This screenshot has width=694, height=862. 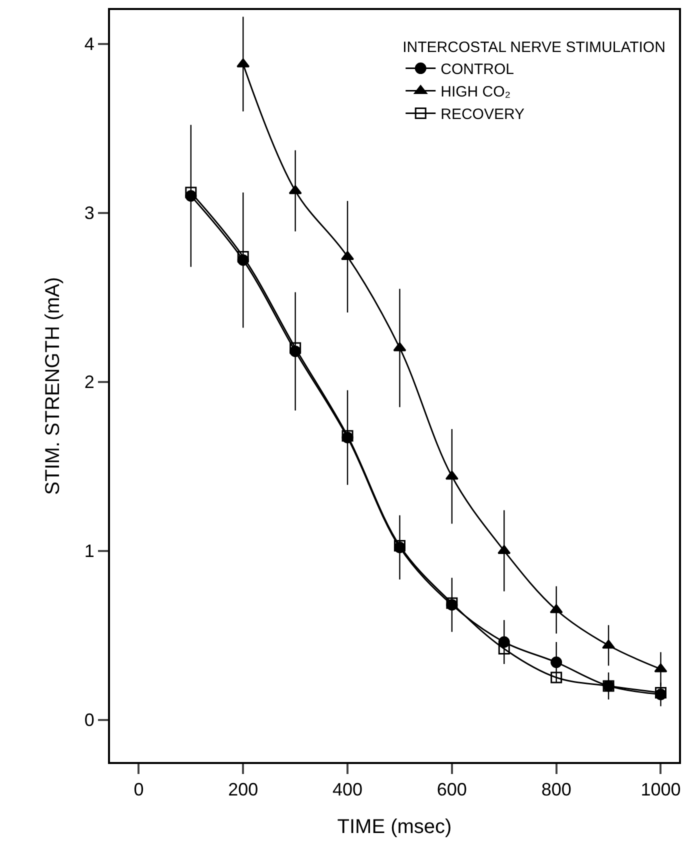 What do you see at coordinates (482, 115) in the screenshot?
I see `legend-label: RECOVERY` at bounding box center [482, 115].